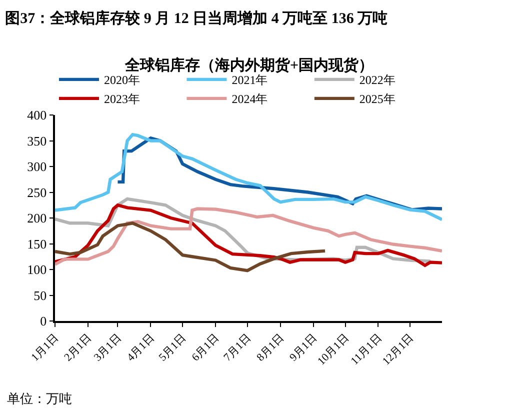 Image resolution: width=510 pixels, height=409 pixels. What do you see at coordinates (37, 140) in the screenshot?
I see `y-tick-label: 350` at bounding box center [37, 140].